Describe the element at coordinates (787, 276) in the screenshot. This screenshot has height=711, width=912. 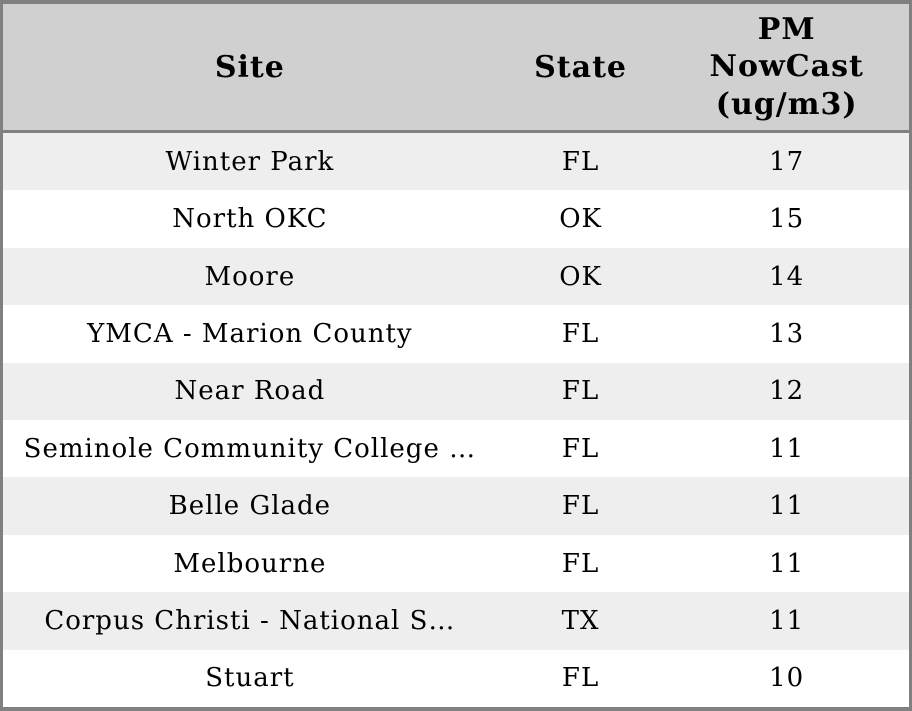
I see `pm-nowcast-cell: 14` at that location.